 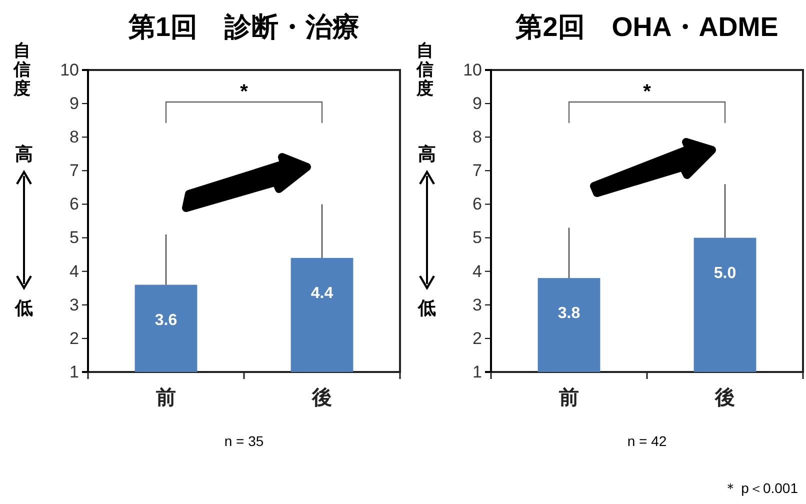 What do you see at coordinates (646, 27) in the screenshot?
I see `chart-title: 第2回 OHA・ADME` at bounding box center [646, 27].